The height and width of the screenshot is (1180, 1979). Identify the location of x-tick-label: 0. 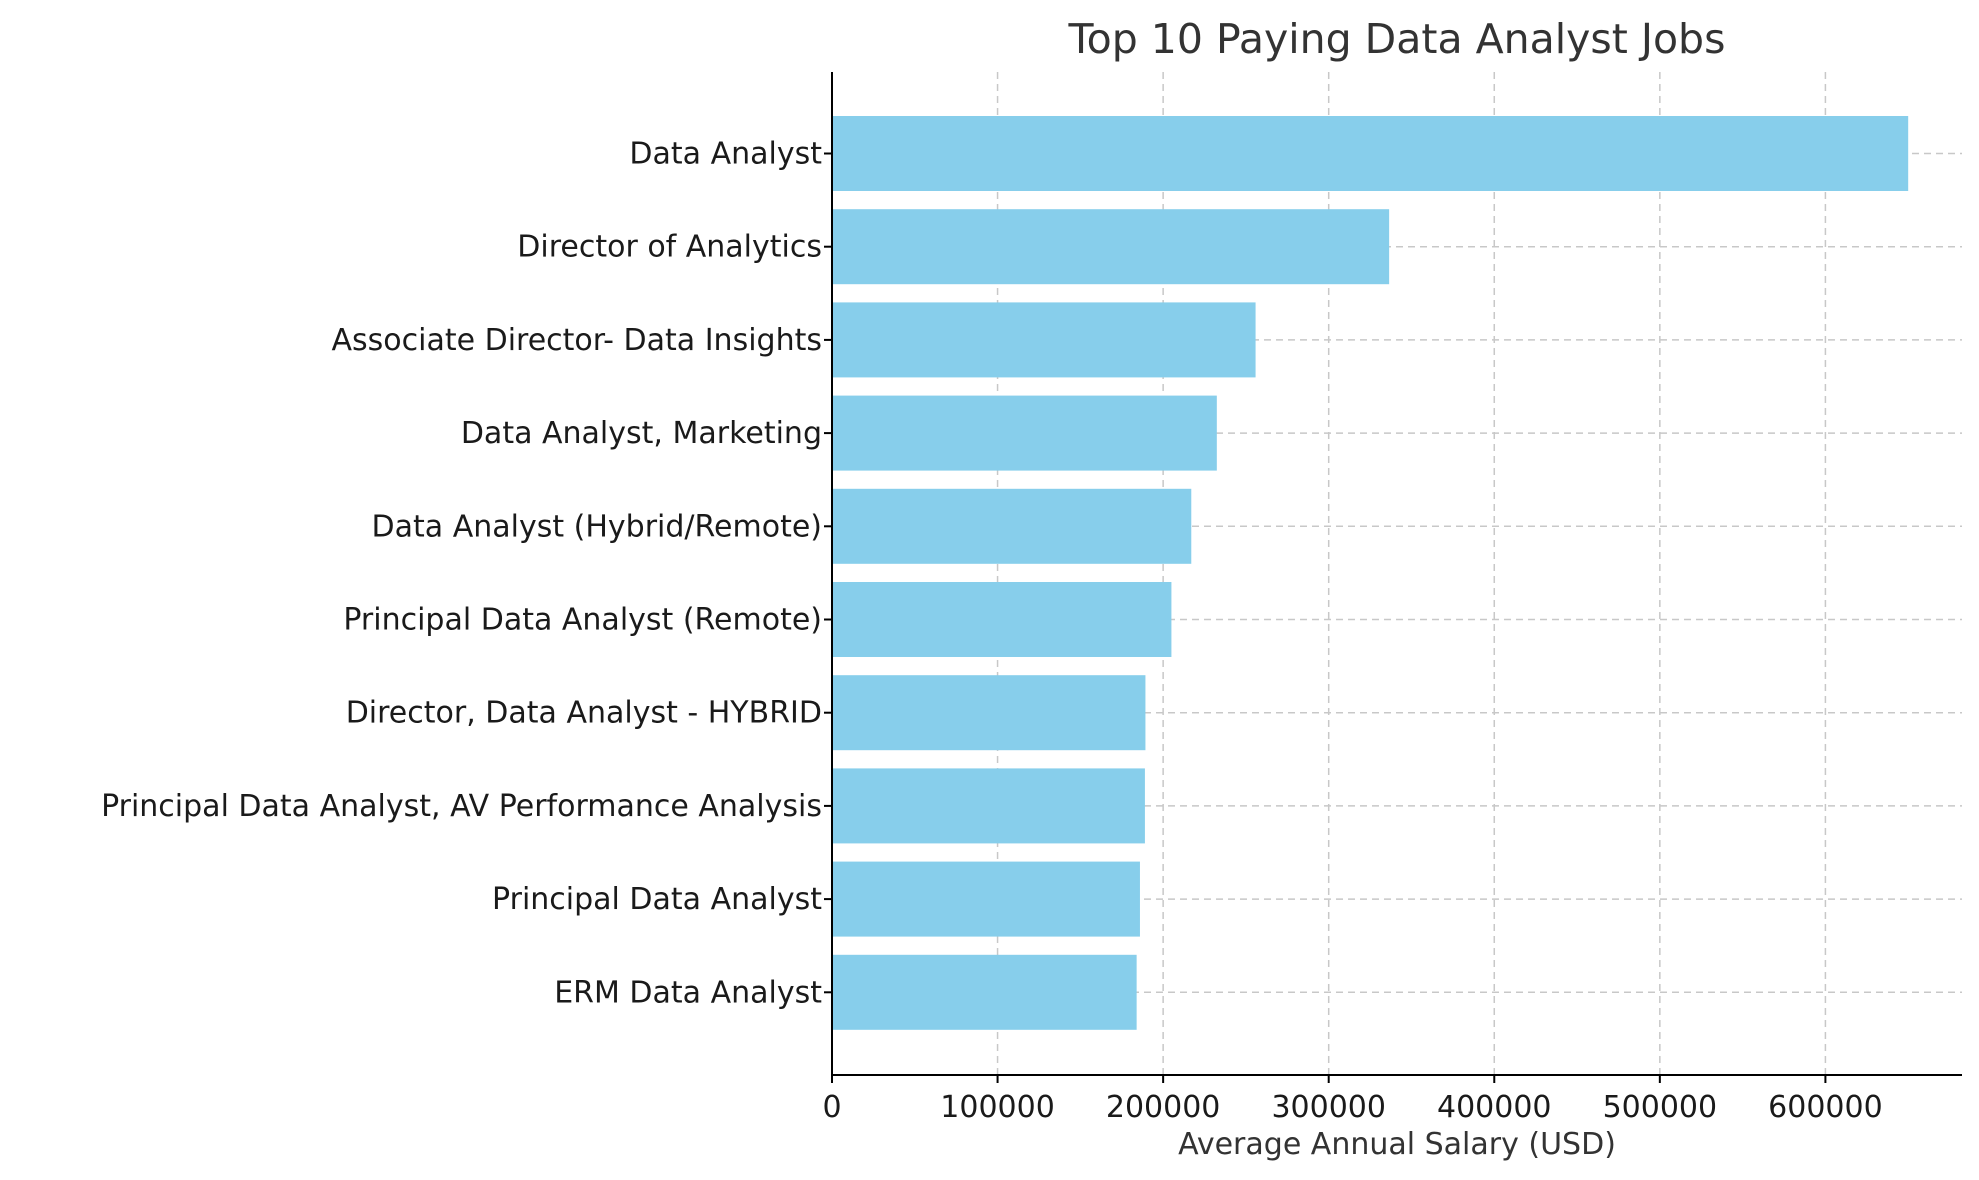
(831, 1107).